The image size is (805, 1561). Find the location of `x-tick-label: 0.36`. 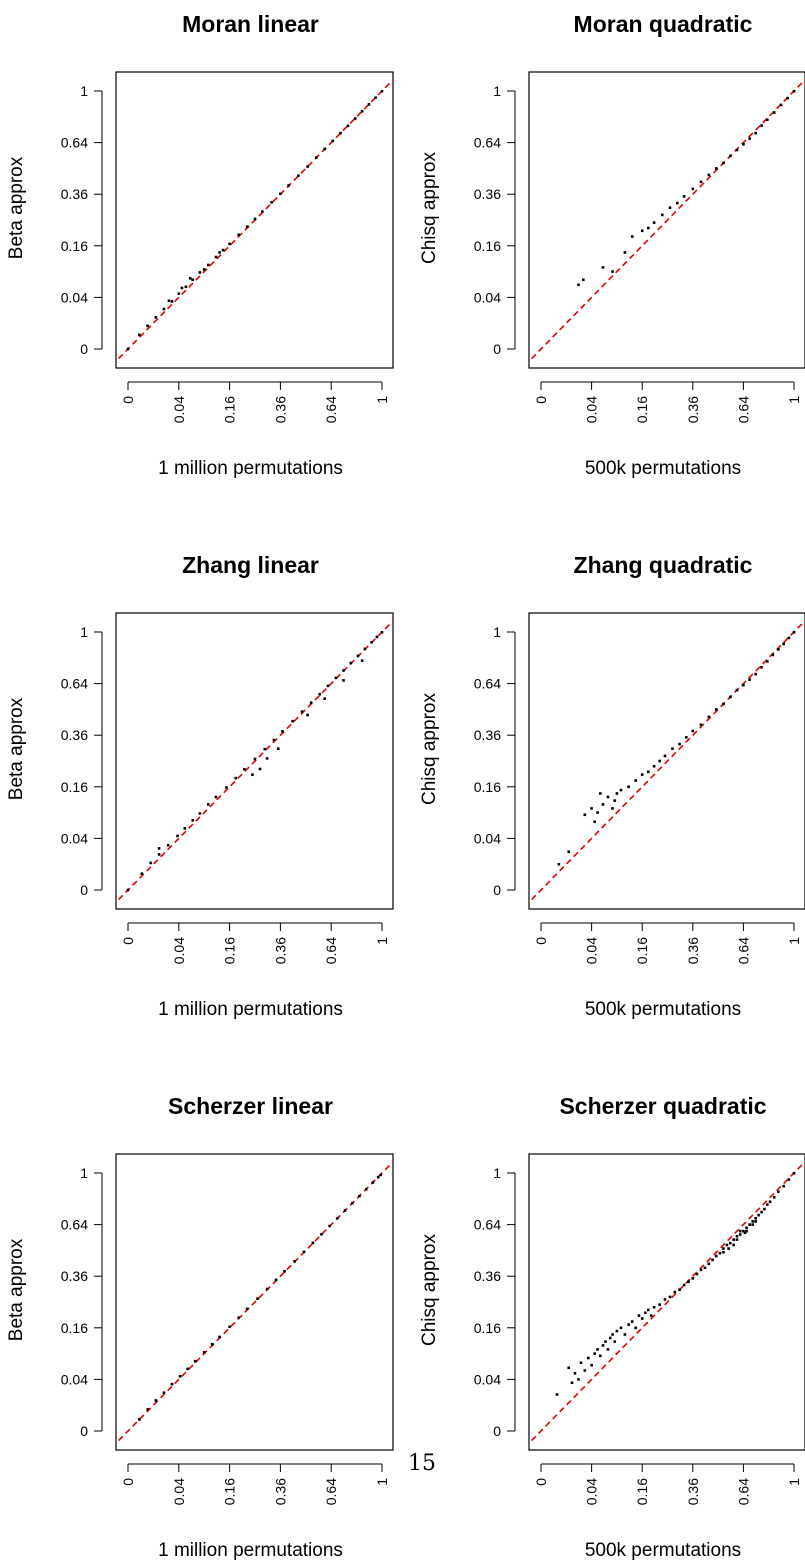

x-tick-label: 0.36 is located at coordinates (280, 409).